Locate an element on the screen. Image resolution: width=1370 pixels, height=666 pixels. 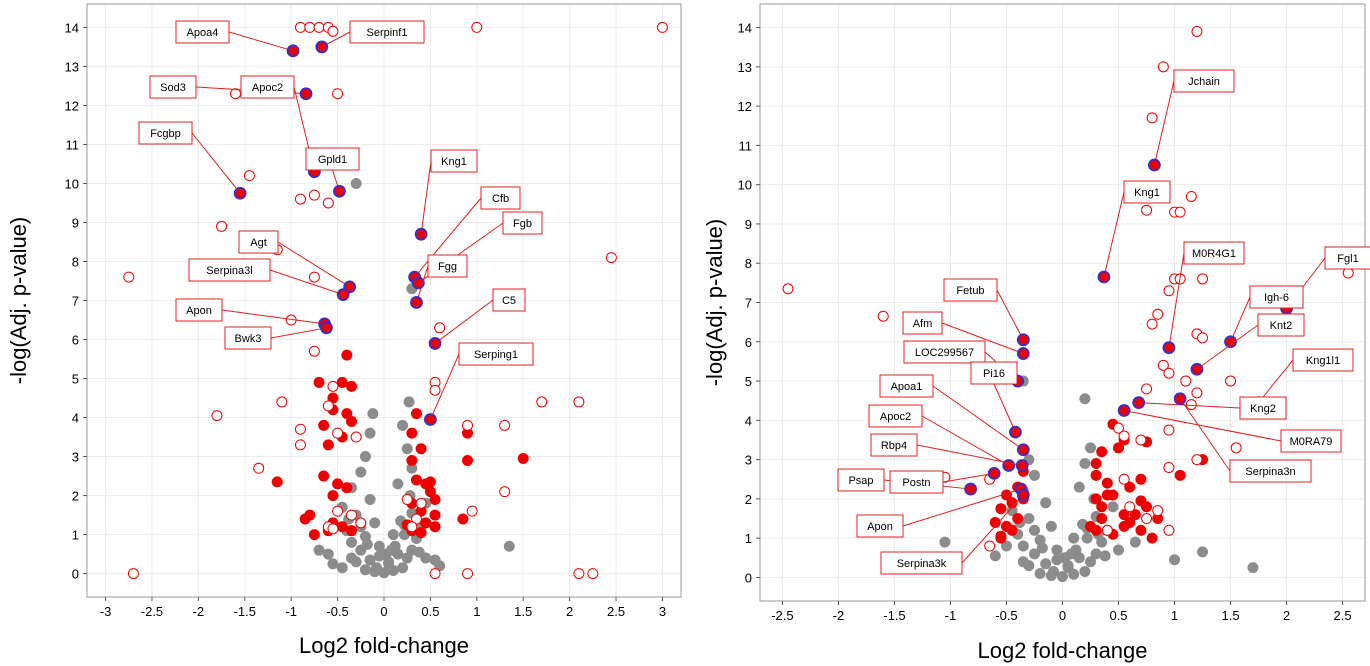
x-tick-label: -3 is located at coordinates (106, 611).